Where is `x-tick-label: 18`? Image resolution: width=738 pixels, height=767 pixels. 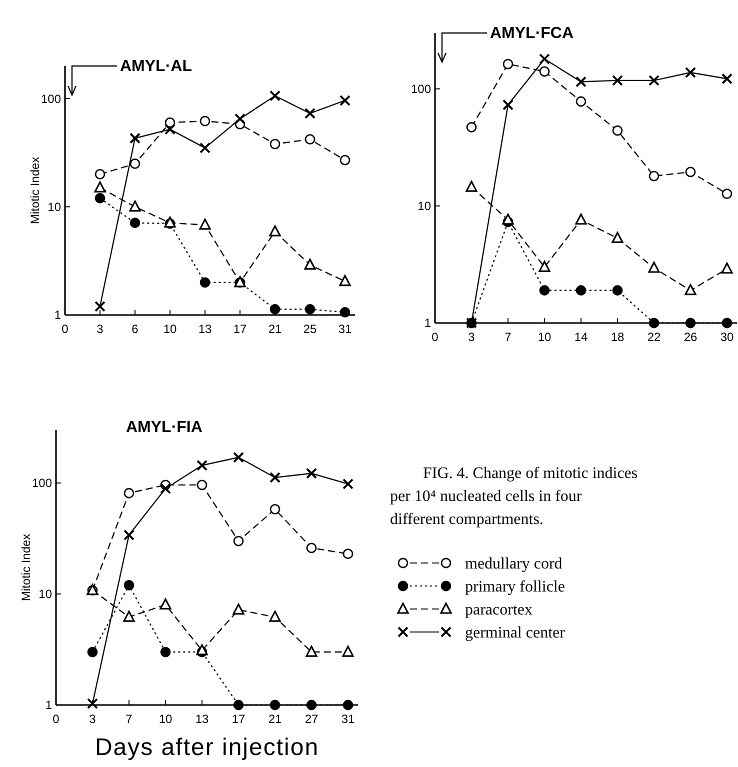
x-tick-label: 18 is located at coordinates (617, 337).